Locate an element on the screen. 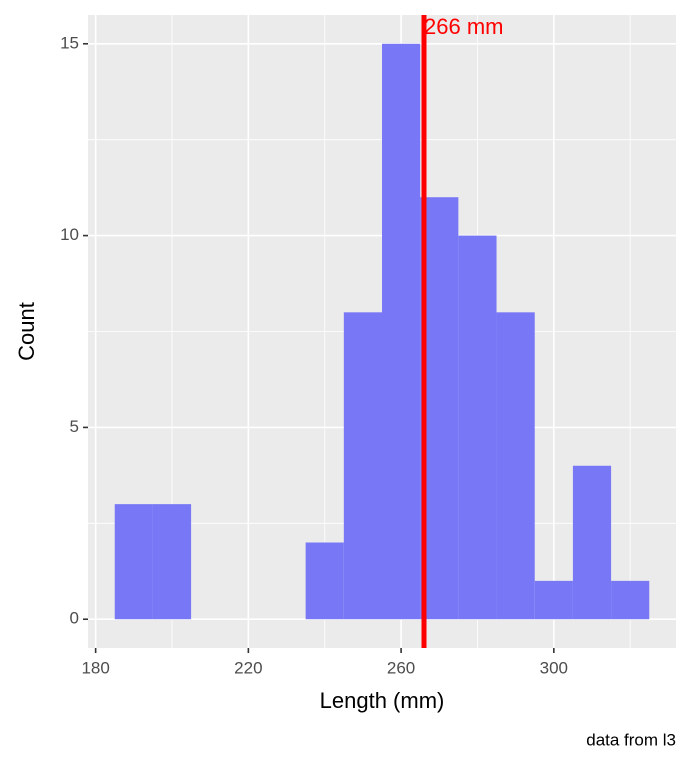 Image resolution: width=691 pixels, height=768 pixels. y-tick-label: 15 is located at coordinates (69, 42).